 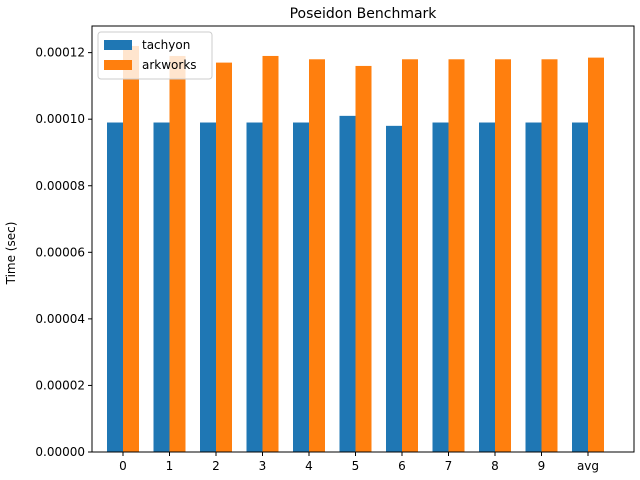 What do you see at coordinates (11, 254) in the screenshot?
I see `y-axis-label: Time (sec)` at bounding box center [11, 254].